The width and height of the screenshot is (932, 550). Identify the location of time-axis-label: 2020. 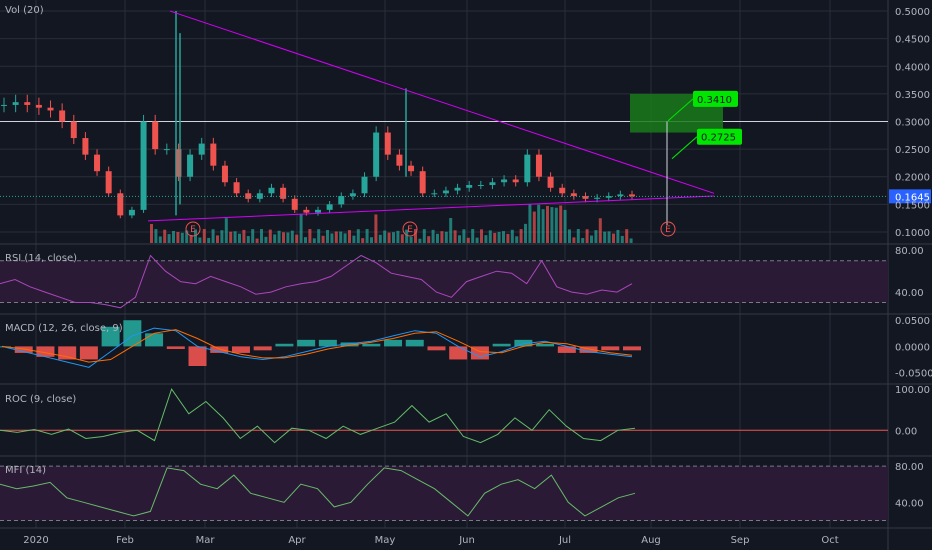
(35, 540).